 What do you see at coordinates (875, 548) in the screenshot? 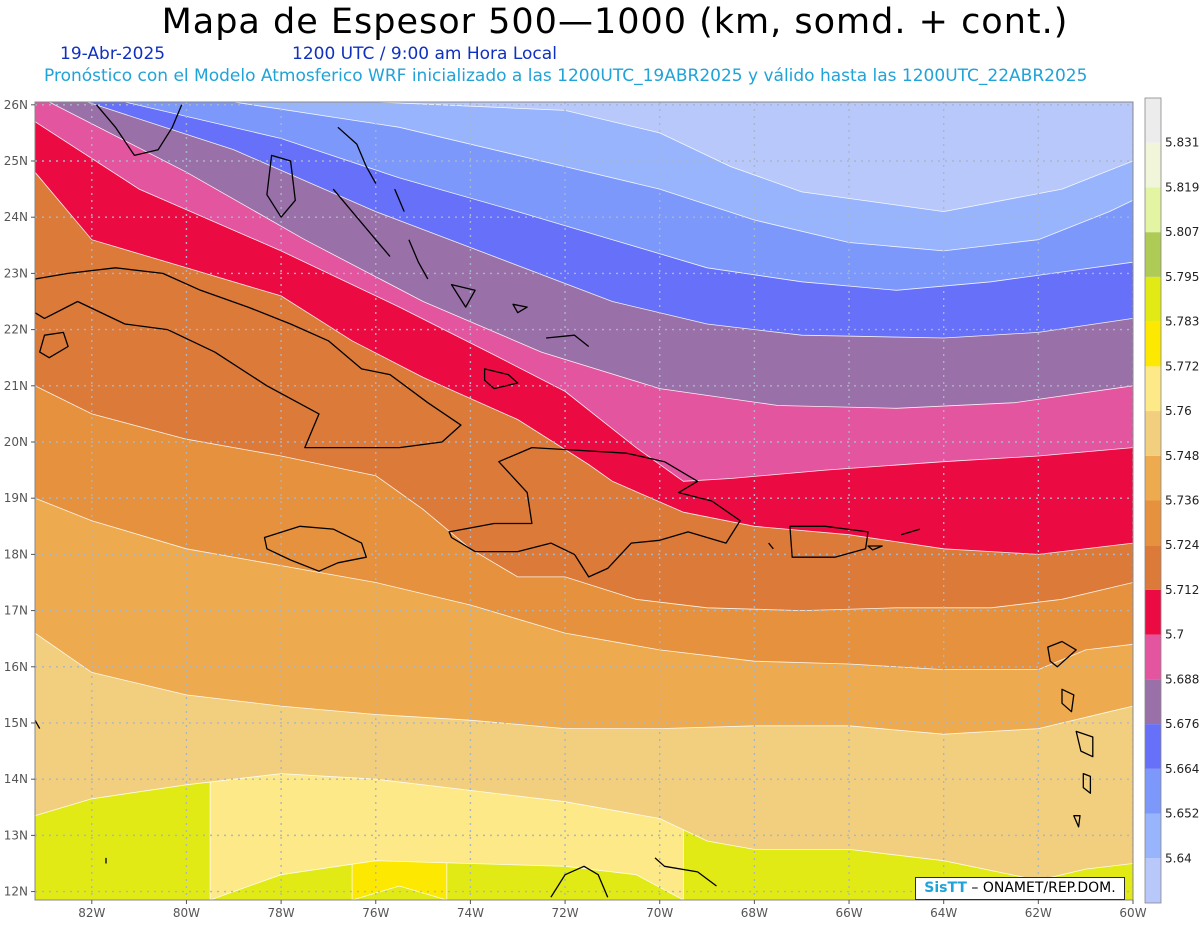
I see `coast-vieques` at bounding box center [875, 548].